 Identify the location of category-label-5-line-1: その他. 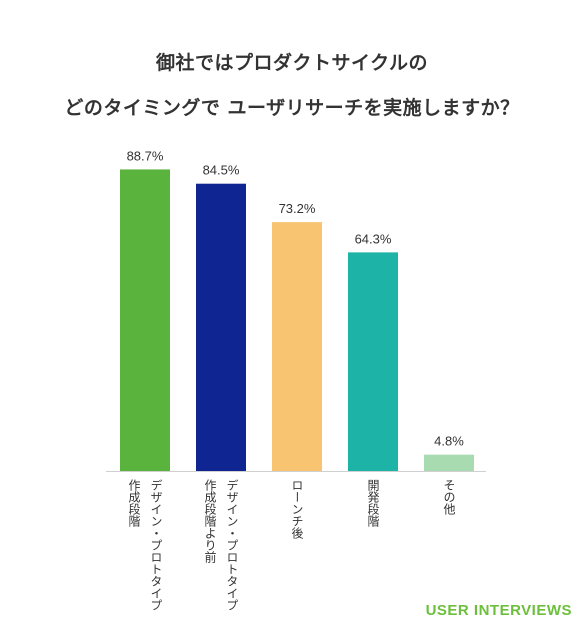
(449, 497).